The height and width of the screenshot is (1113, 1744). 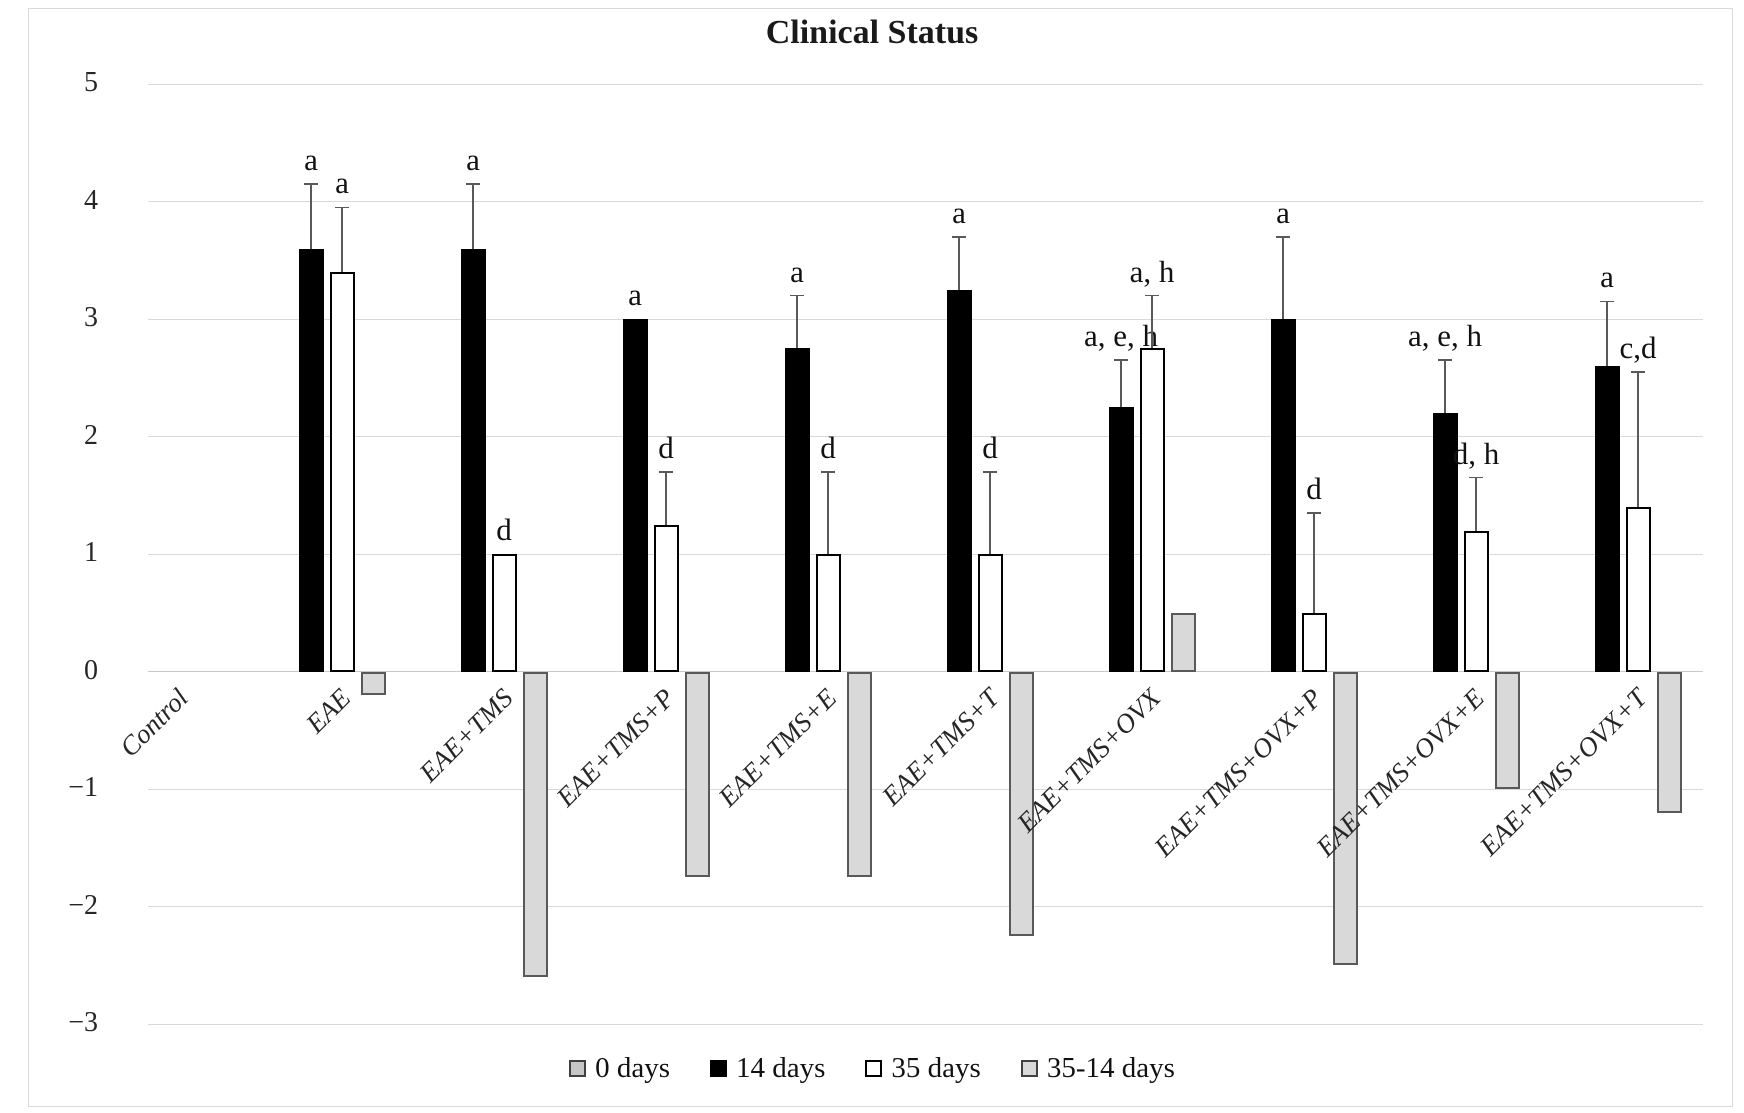 I want to click on y-tick-label: −2, so click(x=83, y=905).